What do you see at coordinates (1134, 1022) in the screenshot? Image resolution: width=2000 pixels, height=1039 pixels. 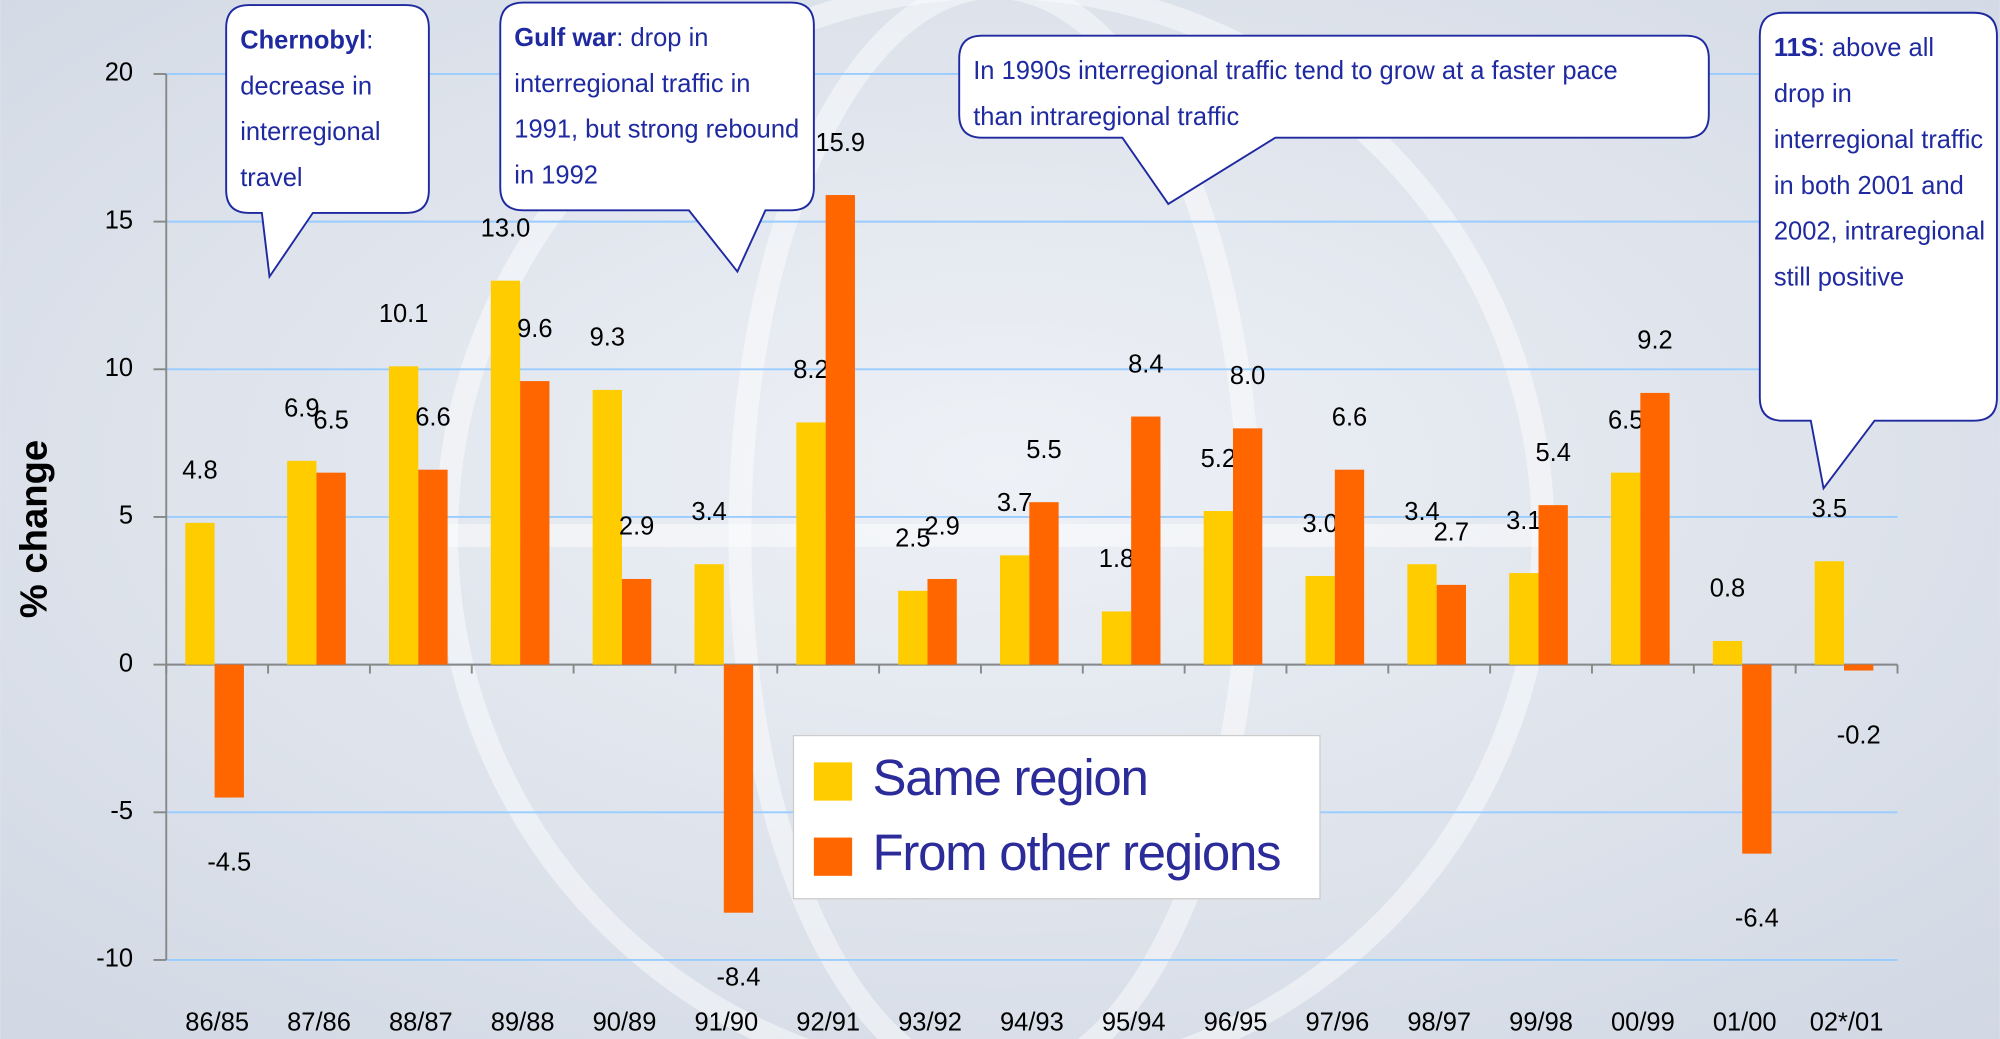 I see `x-tick-label: 95/94` at bounding box center [1134, 1022].